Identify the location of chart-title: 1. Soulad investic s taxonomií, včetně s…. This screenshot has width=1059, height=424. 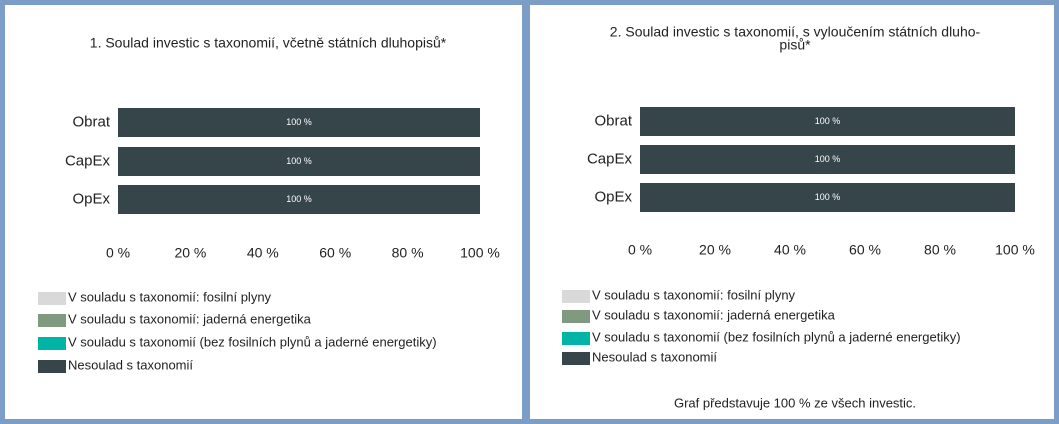
(268, 43).